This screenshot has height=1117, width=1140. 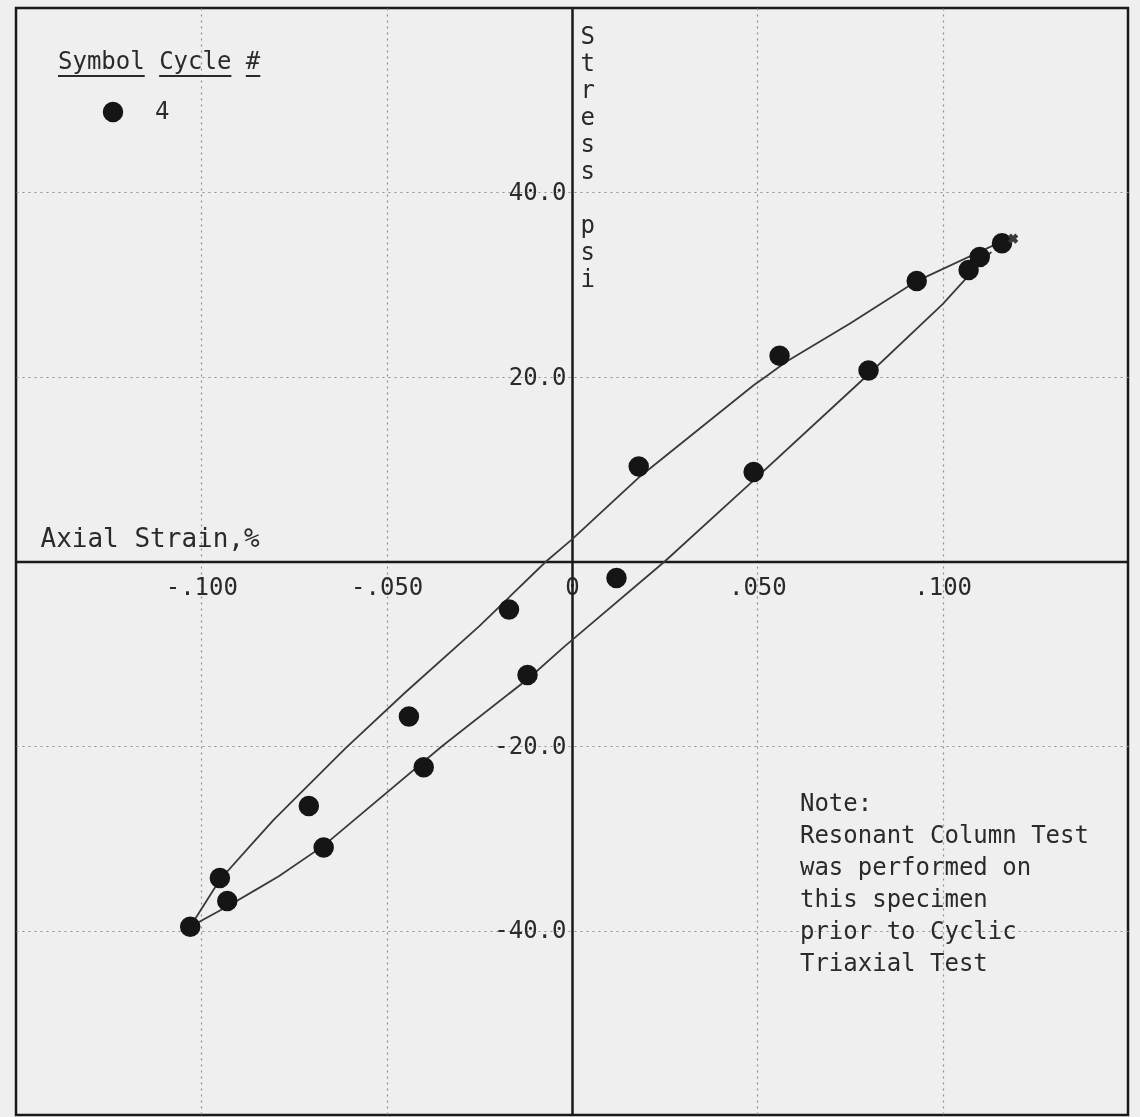 What do you see at coordinates (757, 587) in the screenshot?
I see `x-tick-label: .050` at bounding box center [757, 587].